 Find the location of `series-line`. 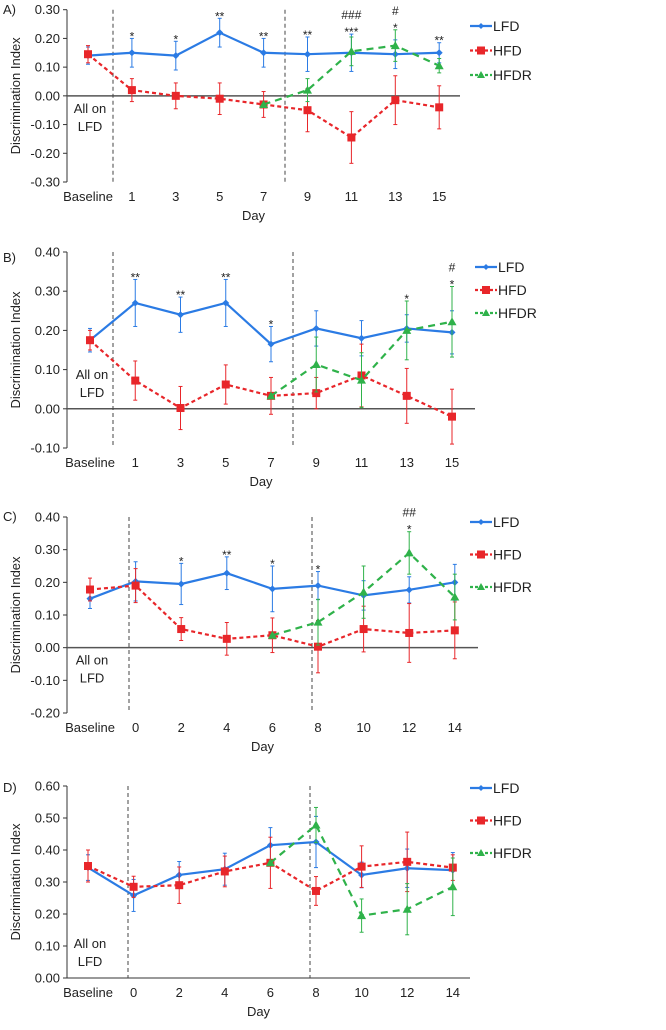

series-line is located at coordinates (351, 75).